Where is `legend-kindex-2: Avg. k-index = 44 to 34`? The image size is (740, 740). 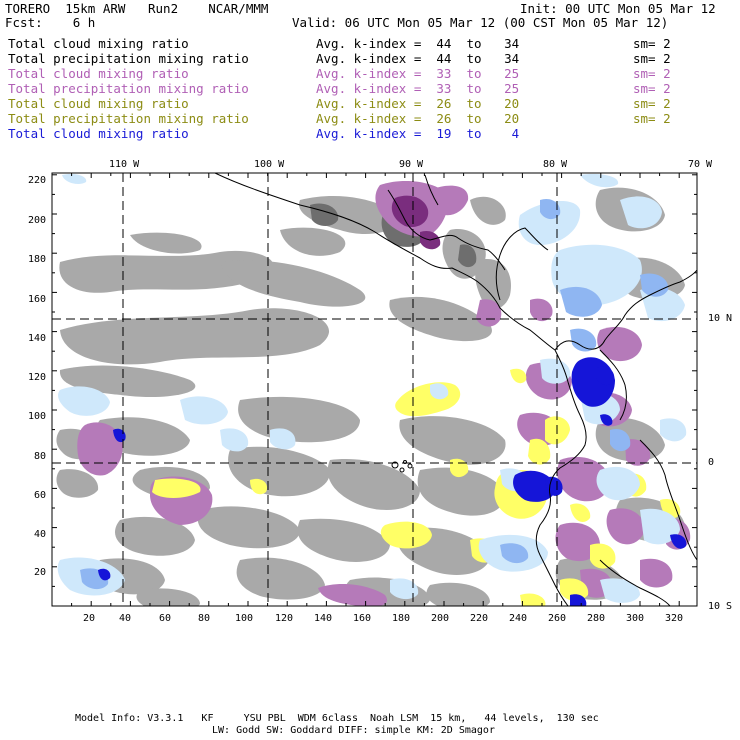
legend-kindex-2: Avg. k-index = 44 to 34 is located at coordinates (418, 58).